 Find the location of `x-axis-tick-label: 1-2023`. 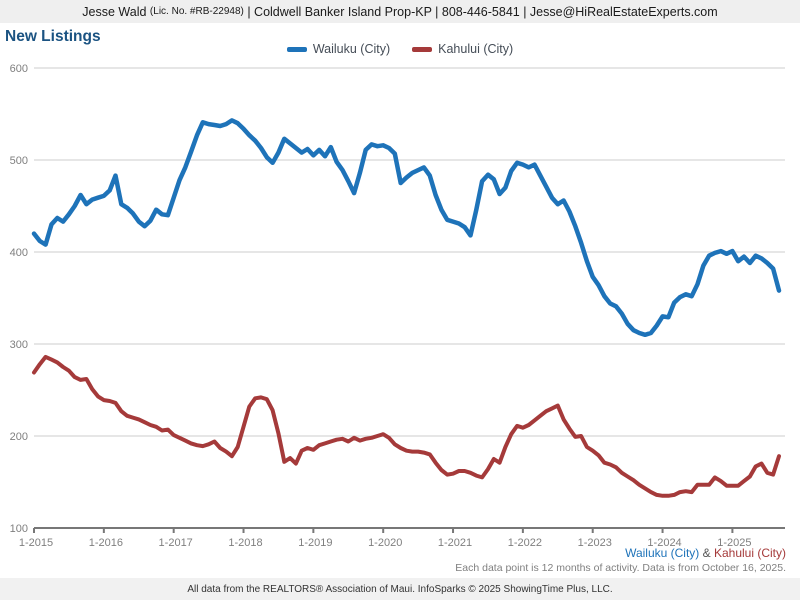

x-axis-tick-label: 1-2023 is located at coordinates (595, 543).